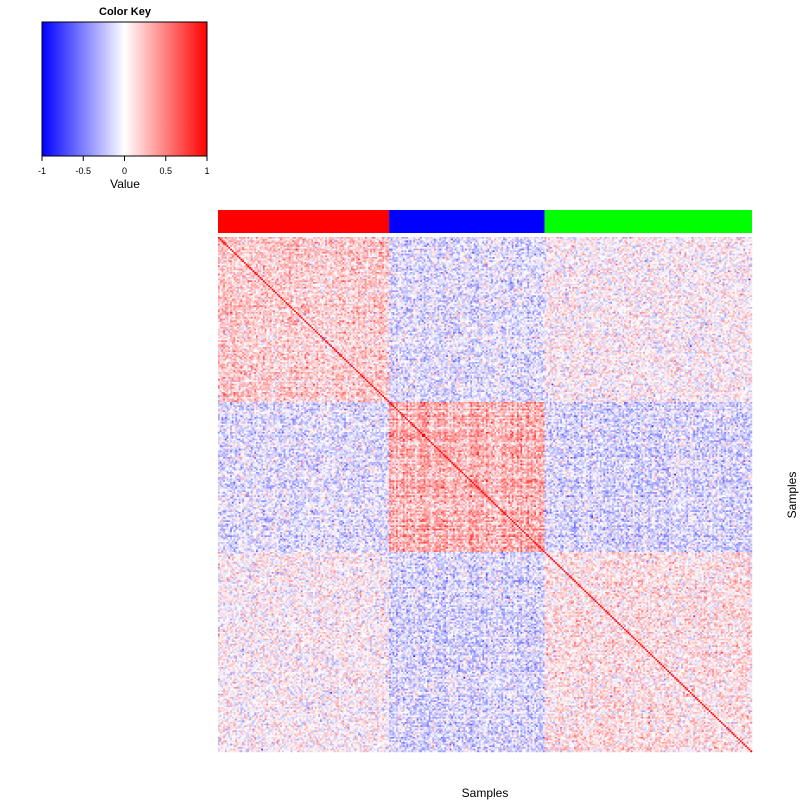  I want to click on color-key-tick-label: -0.5, so click(83, 171).